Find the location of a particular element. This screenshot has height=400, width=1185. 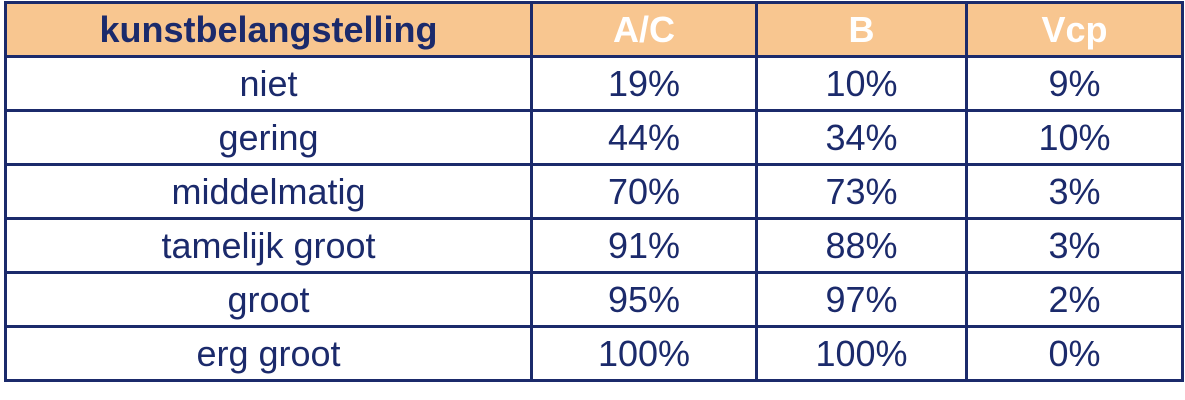

header-cell: kunstbelangstelling is located at coordinates (268, 29).